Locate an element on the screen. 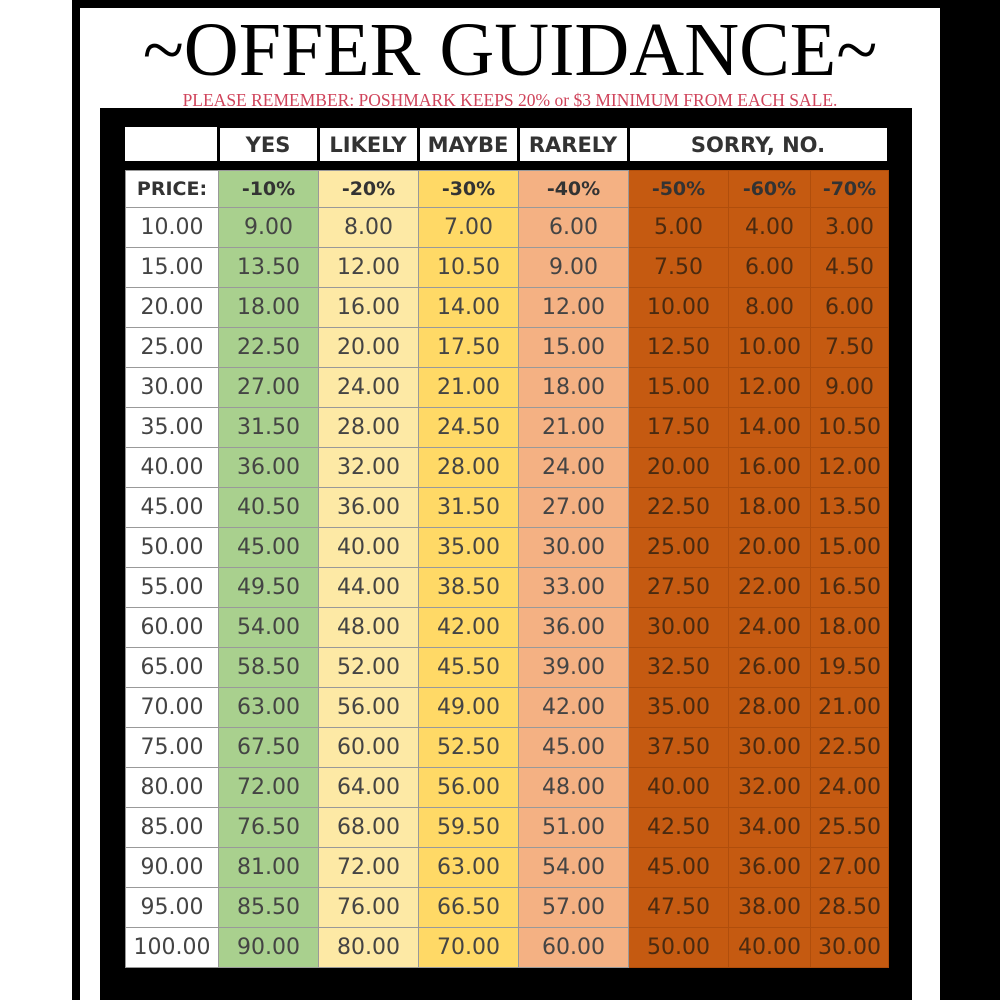 The image size is (1000, 1000). offer-cell: 32.00 is located at coordinates (368, 467).